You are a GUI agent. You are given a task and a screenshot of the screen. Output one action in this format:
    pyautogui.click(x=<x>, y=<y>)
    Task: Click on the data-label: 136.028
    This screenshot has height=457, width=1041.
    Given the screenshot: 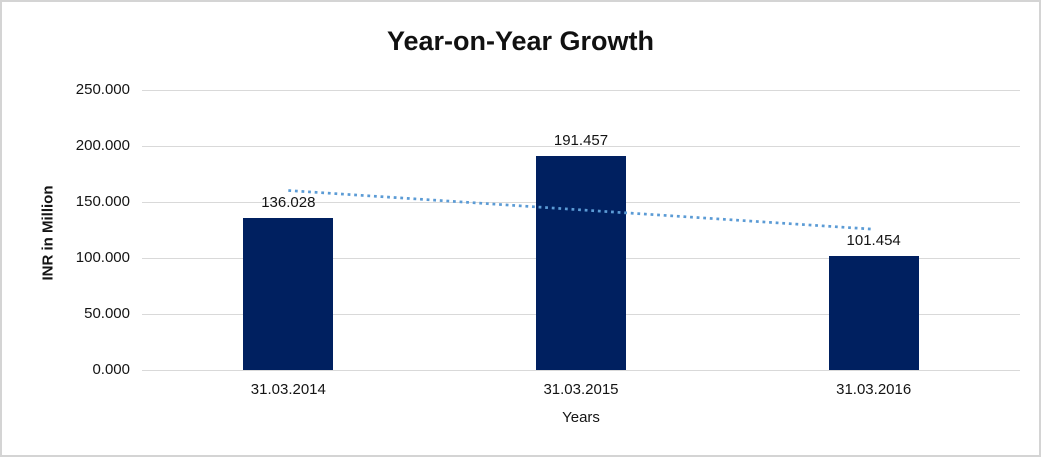 What is the action you would take?
    pyautogui.click(x=288, y=202)
    